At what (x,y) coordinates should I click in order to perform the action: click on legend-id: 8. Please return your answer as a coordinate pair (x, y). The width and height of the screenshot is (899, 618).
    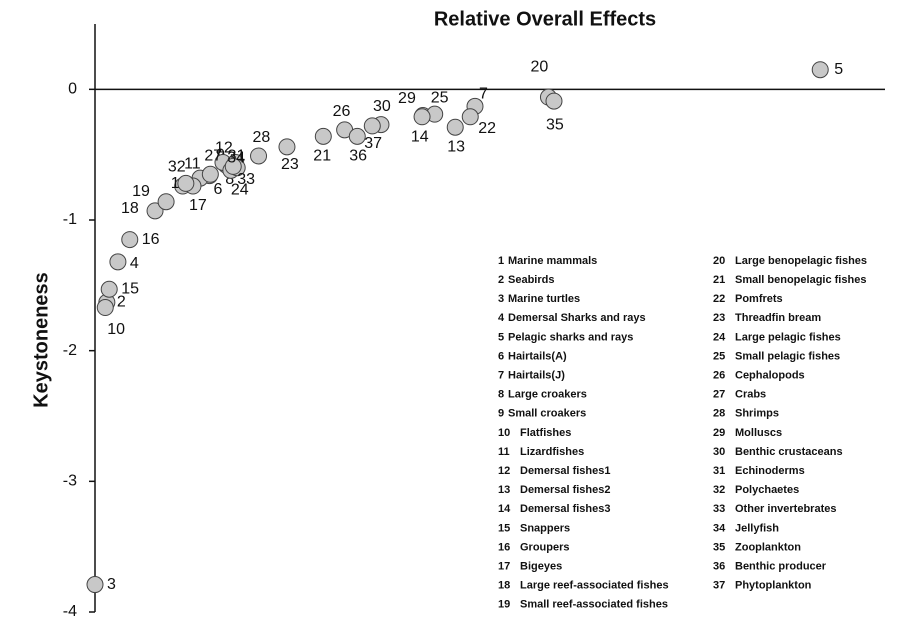
    Looking at the image, I should click on (501, 395).